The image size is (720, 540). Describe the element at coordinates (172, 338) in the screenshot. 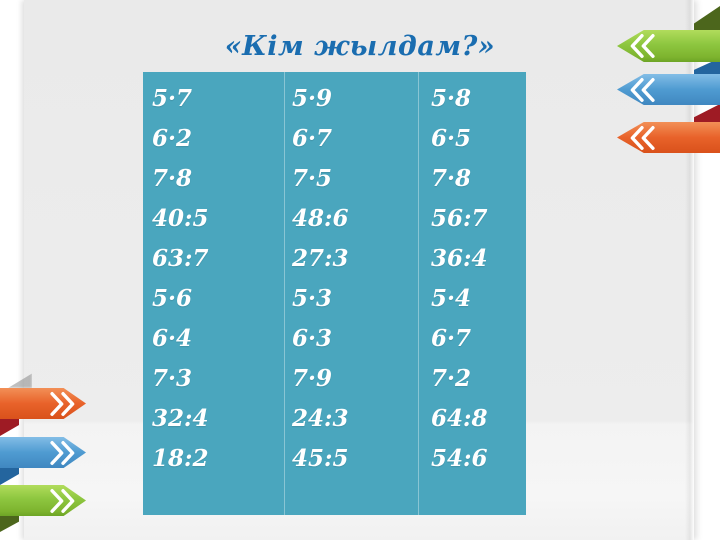

I see `table-cell: 6·4` at that location.